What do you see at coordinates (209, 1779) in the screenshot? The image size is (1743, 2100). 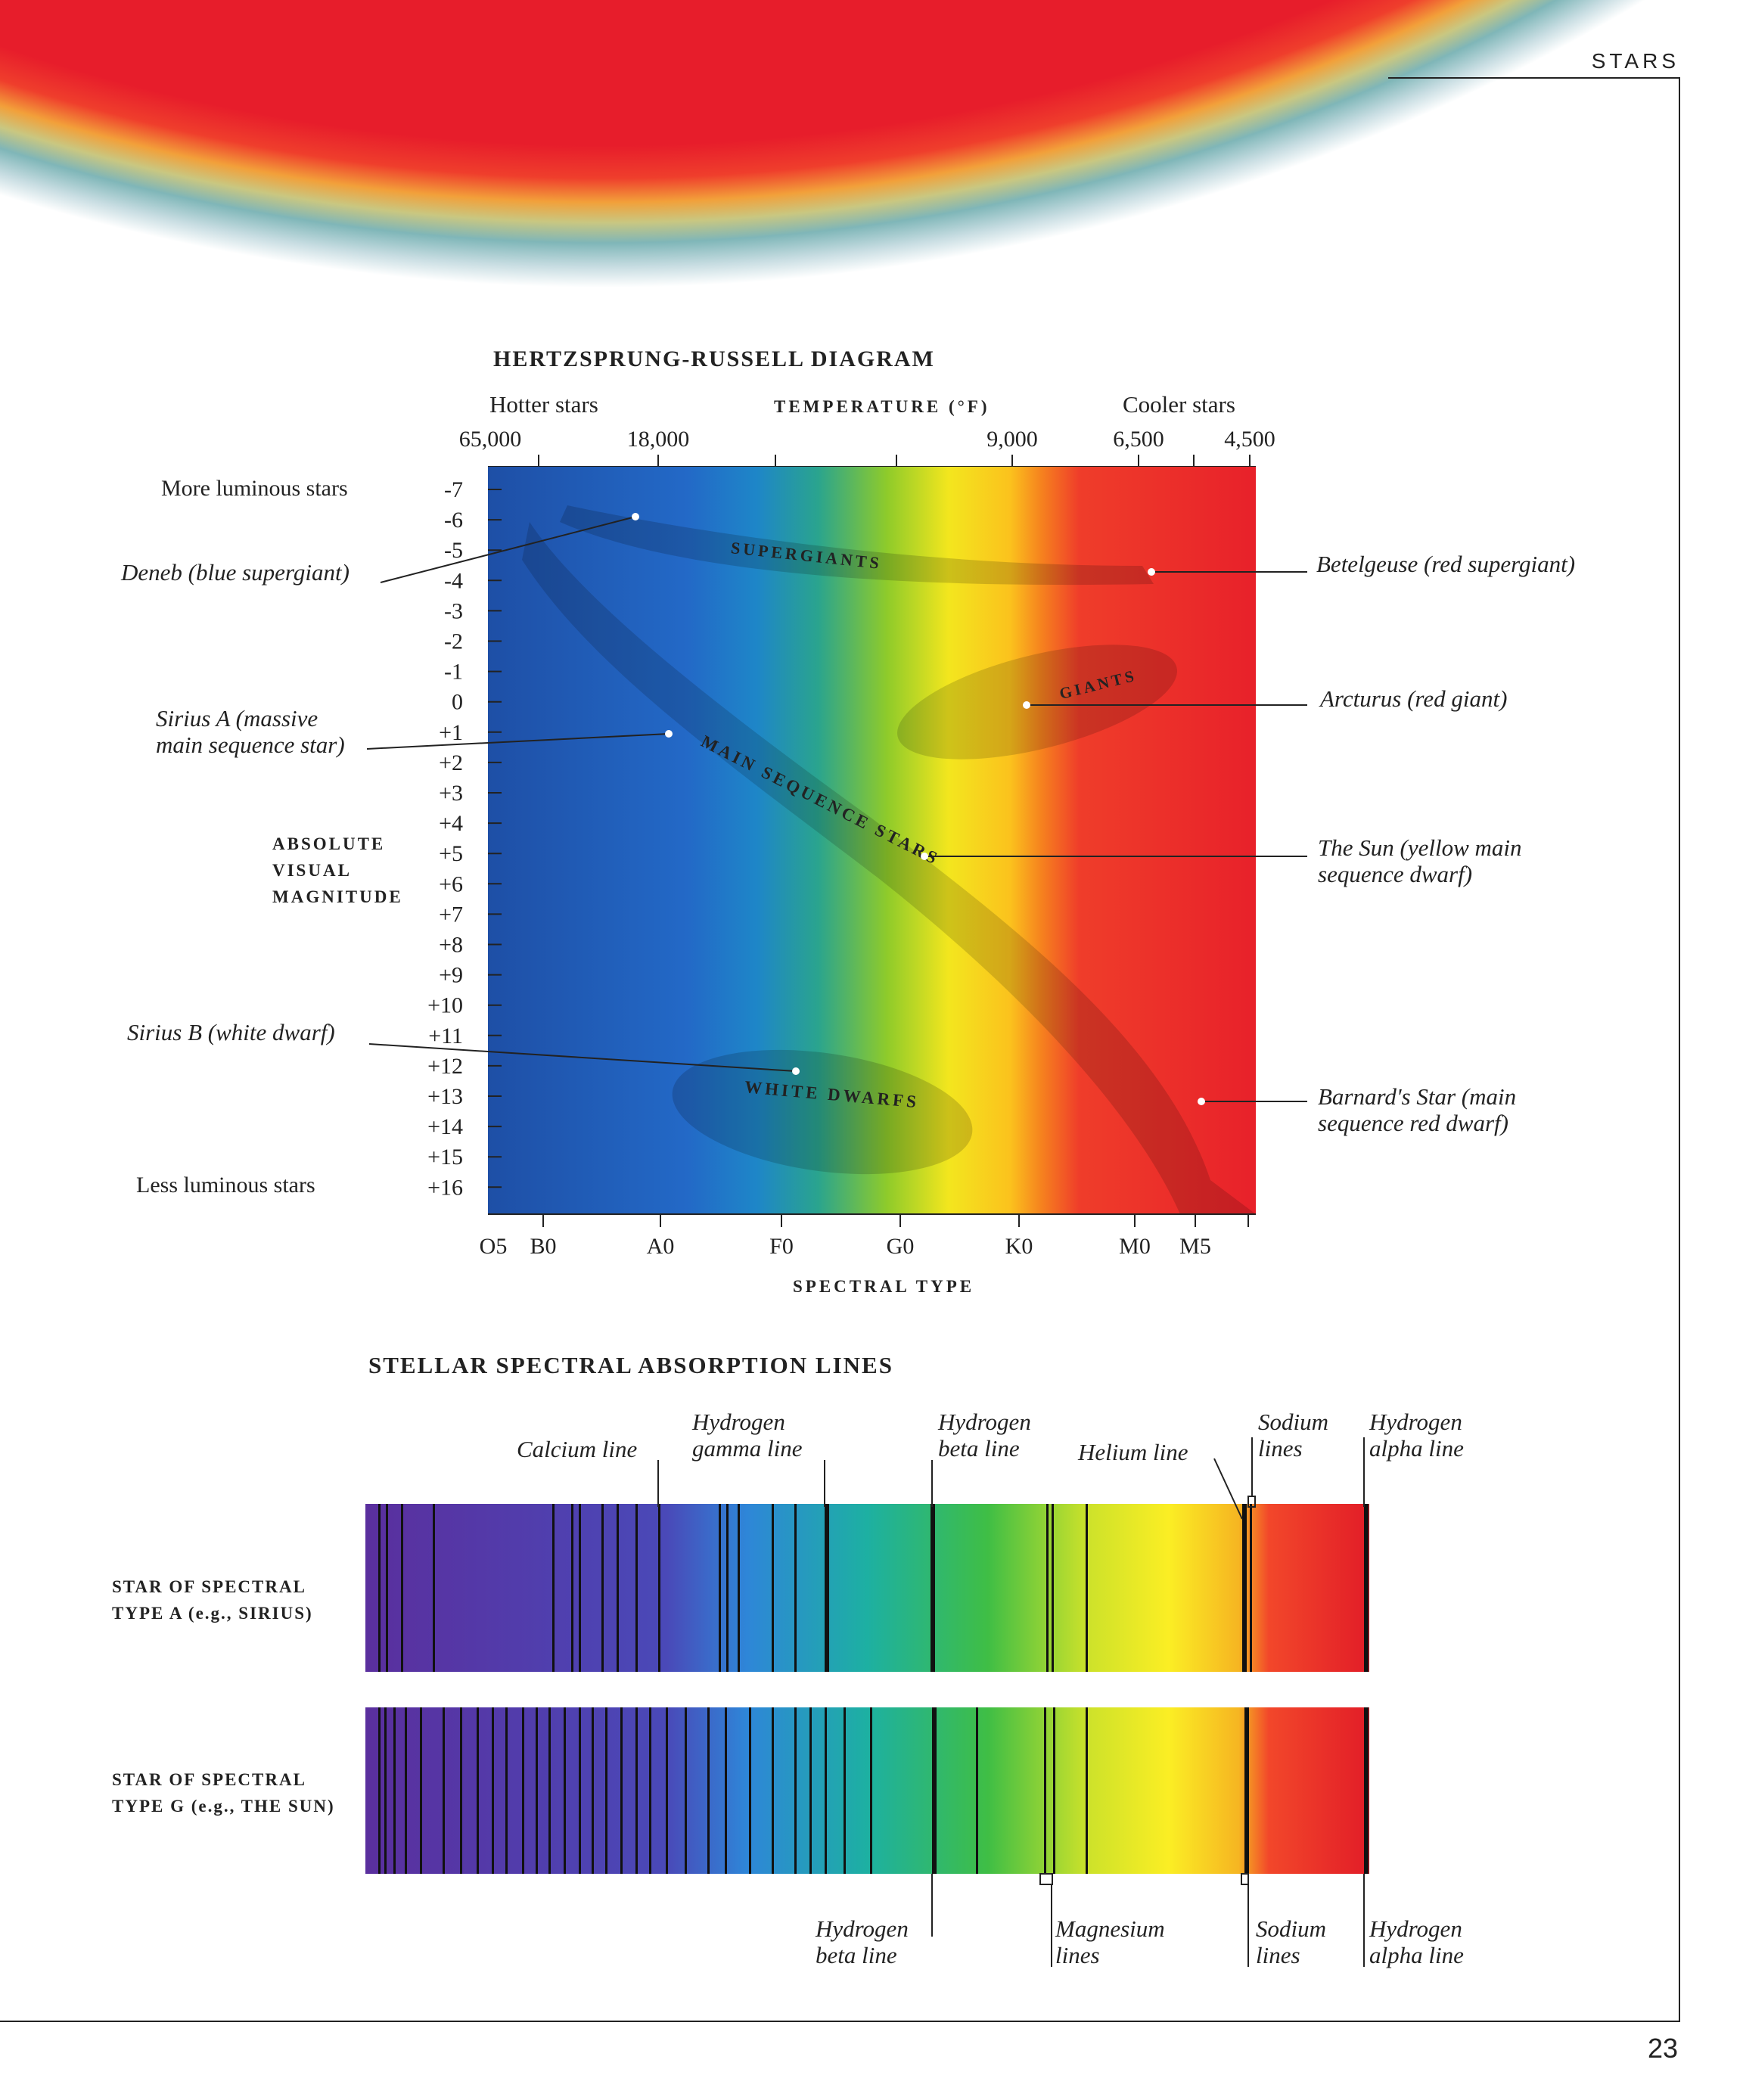 I see `spectrum-g-label-1: STAR OF SPECTRAL` at bounding box center [209, 1779].